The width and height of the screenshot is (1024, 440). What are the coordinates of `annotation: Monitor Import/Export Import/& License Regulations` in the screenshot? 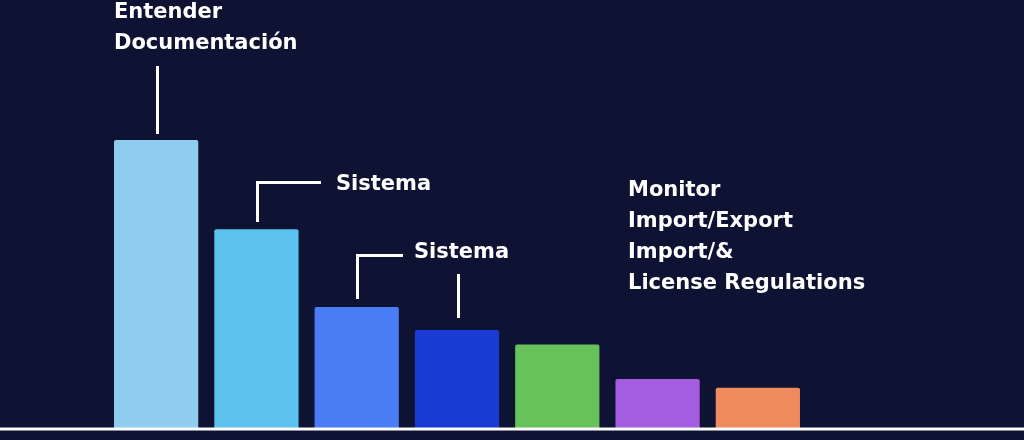 It's located at (747, 236).